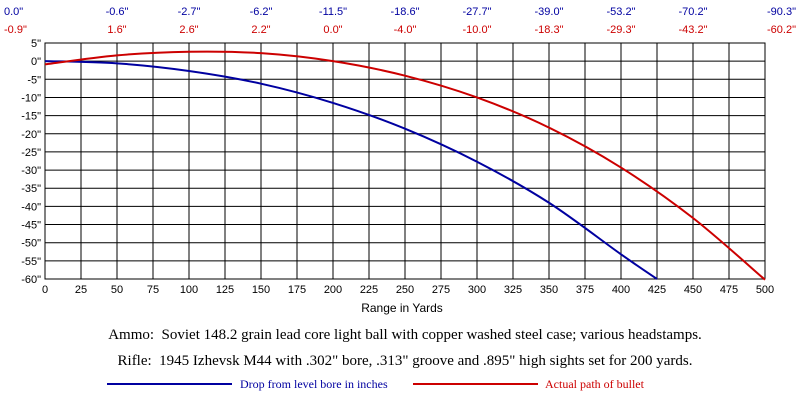 This screenshot has height=400, width=800. Describe the element at coordinates (477, 12) in the screenshot. I see `drop-annotation-label: -27.7"` at that location.